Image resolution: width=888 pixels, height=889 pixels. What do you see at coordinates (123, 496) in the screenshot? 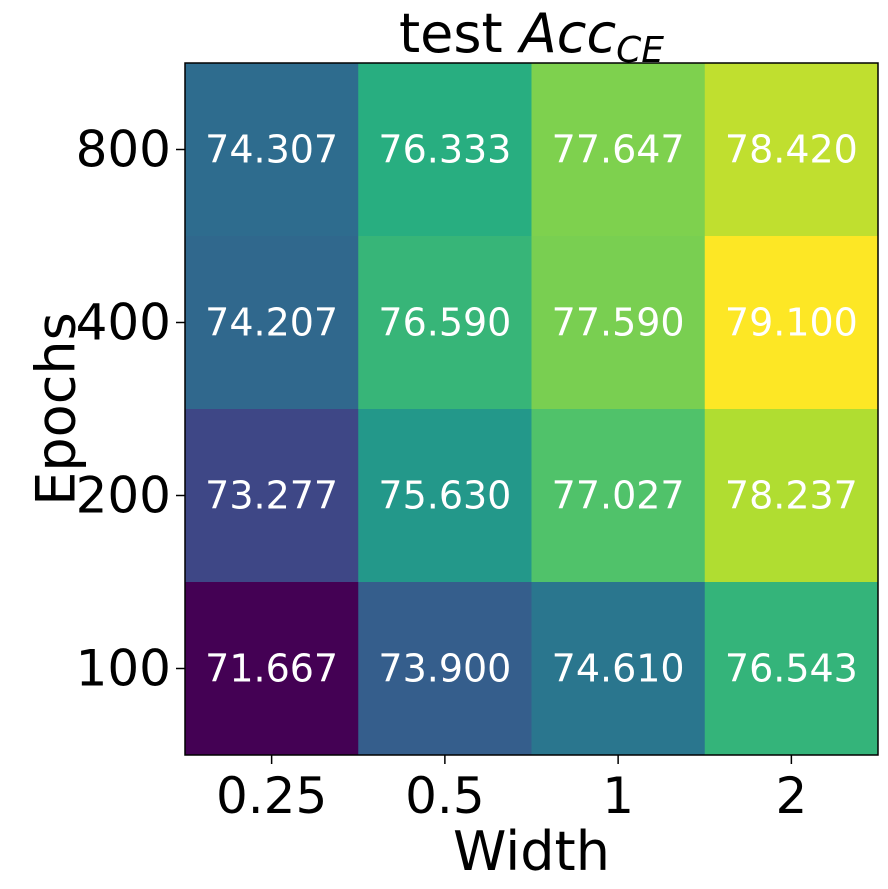
I see `y-tick-label: 200` at bounding box center [123, 496].